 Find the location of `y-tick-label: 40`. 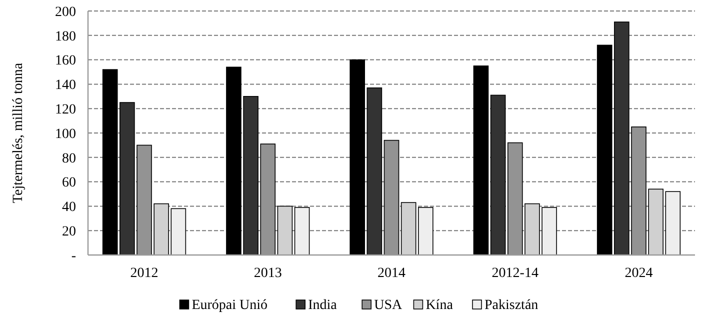

y-tick-label: 40 is located at coordinates (69, 208).